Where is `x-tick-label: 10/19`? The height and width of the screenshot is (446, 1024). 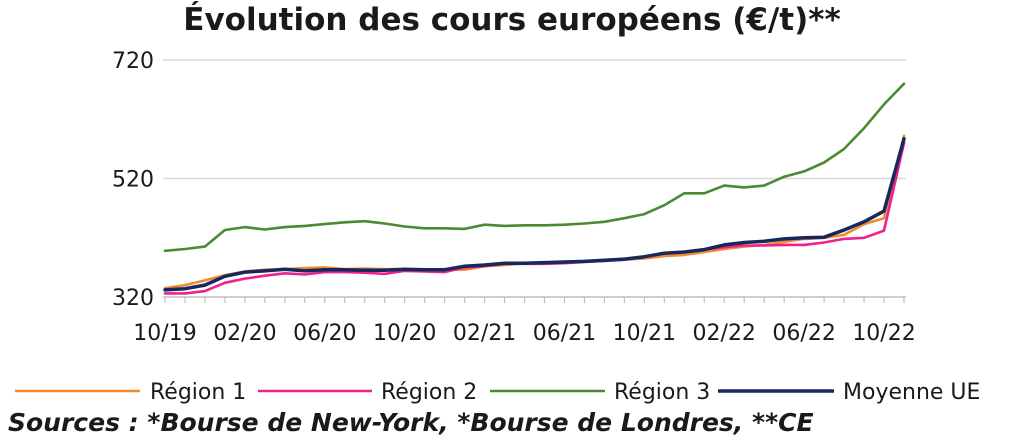
x-tick-label: 10/19 is located at coordinates (164, 333).